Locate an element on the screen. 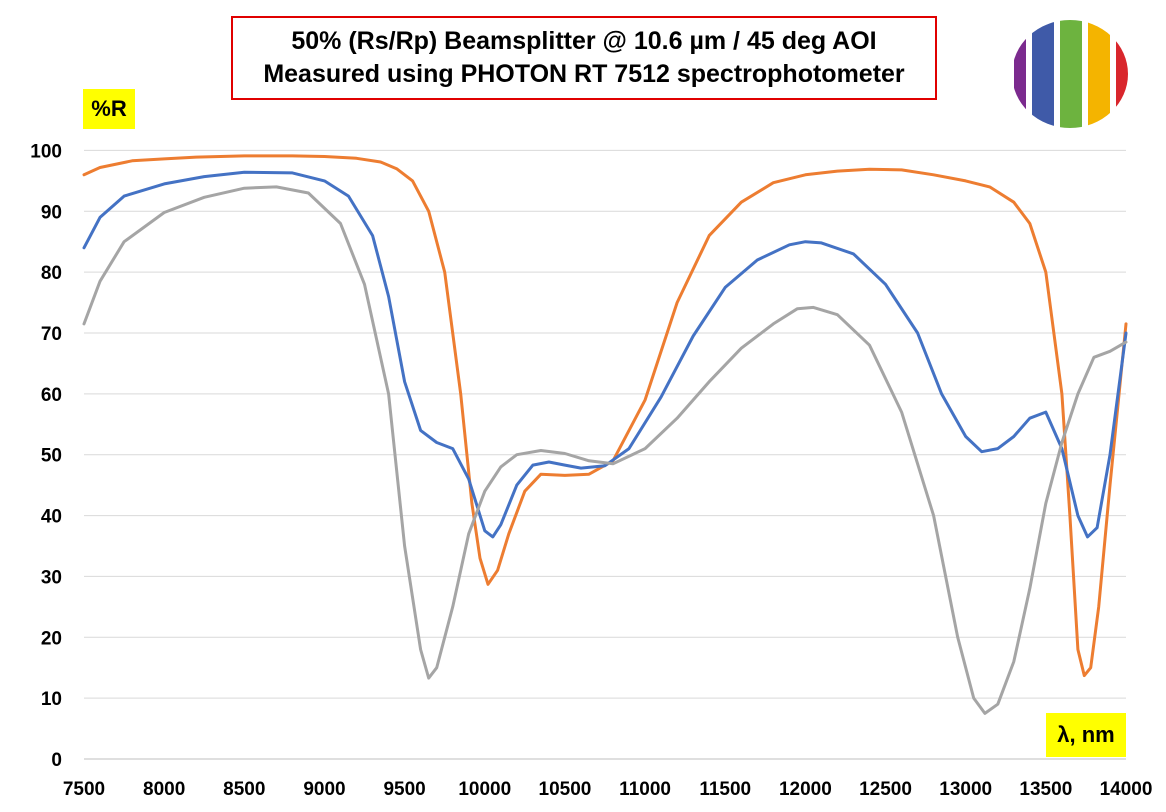 The image size is (1166, 812). y-tick-labels: 0 10 20 30 40 50 60 70 80 90 100 is located at coordinates (46, 456).